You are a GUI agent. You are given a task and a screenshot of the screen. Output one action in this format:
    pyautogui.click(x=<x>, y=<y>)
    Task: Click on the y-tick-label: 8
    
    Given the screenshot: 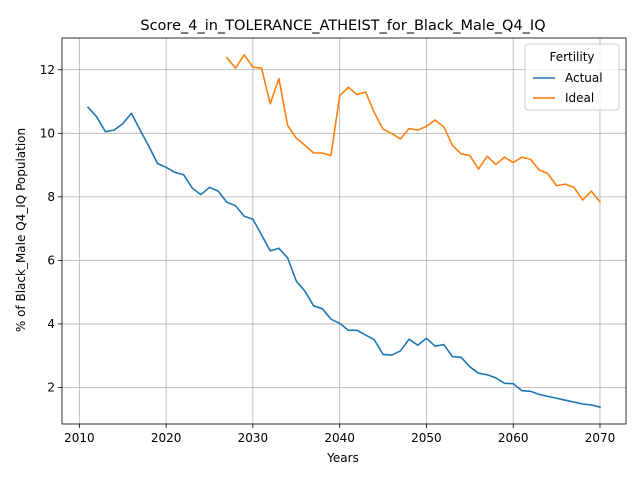 What is the action you would take?
    pyautogui.click(x=51, y=197)
    